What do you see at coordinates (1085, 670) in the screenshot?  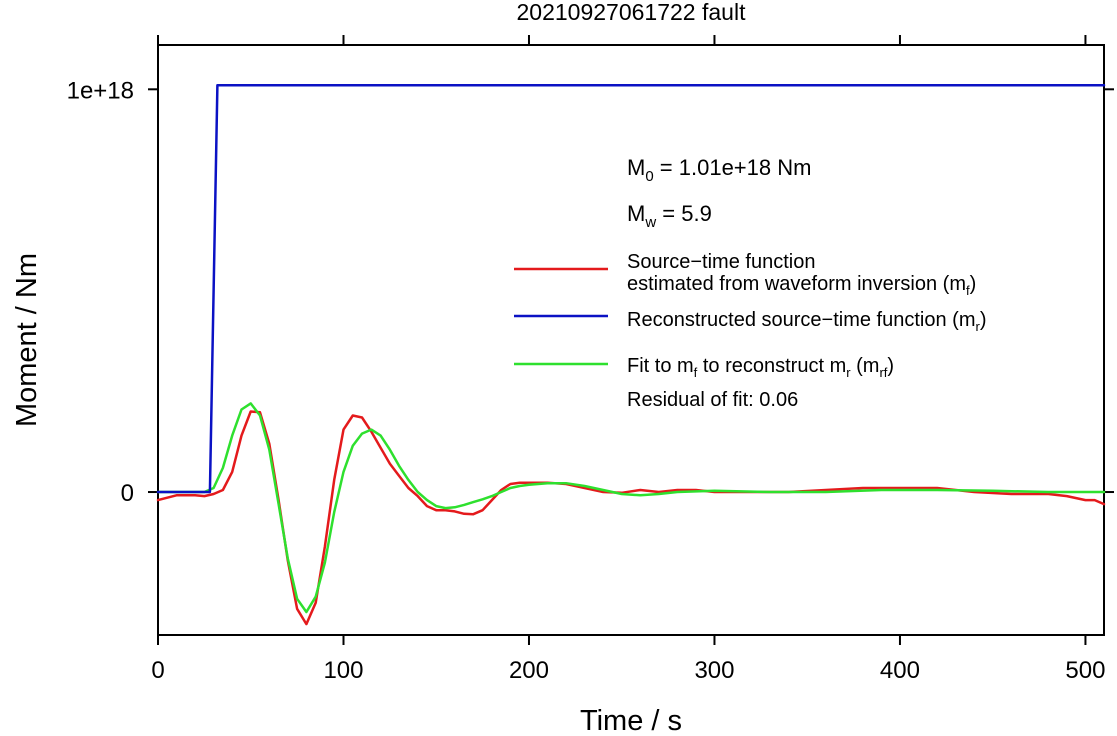 I see `x-tick-label: 500` at bounding box center [1085, 670].